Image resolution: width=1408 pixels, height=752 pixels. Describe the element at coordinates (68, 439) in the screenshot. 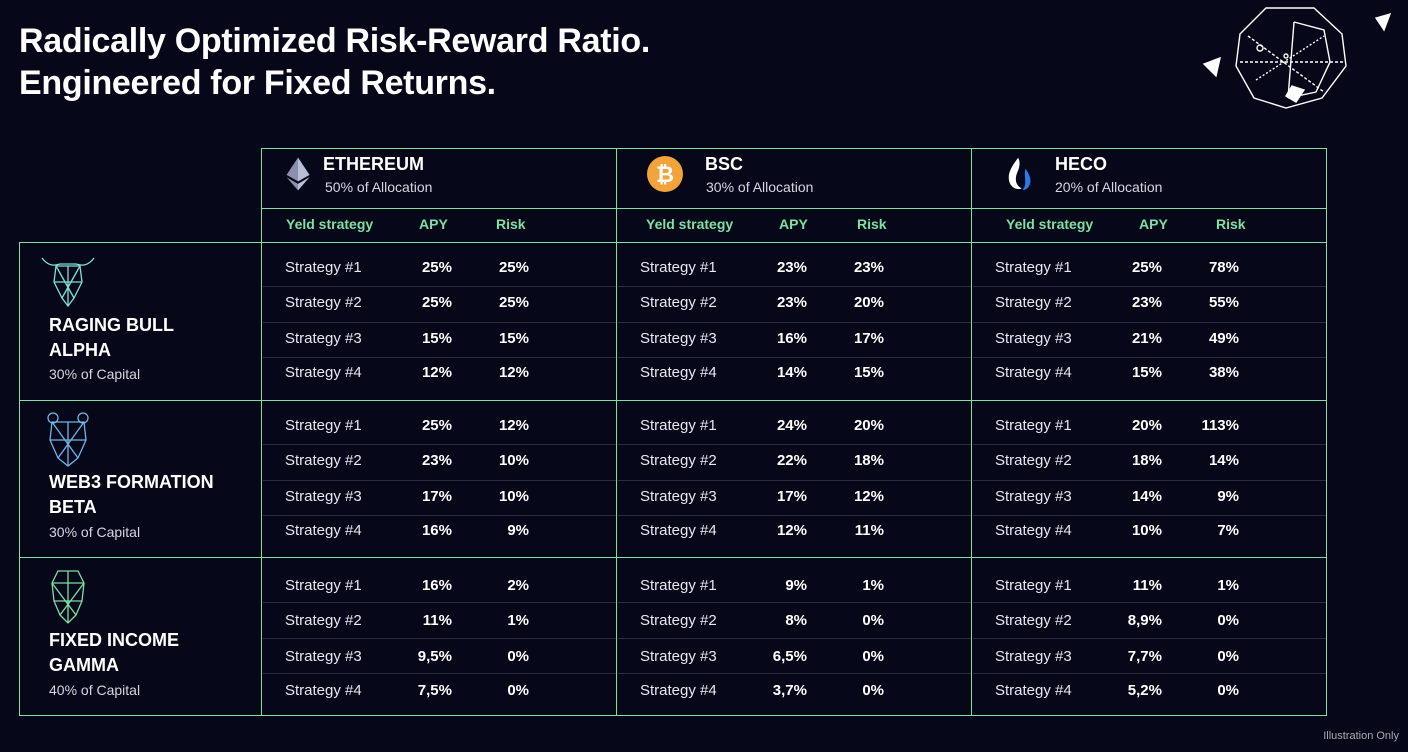

I see `bear-icon` at that location.